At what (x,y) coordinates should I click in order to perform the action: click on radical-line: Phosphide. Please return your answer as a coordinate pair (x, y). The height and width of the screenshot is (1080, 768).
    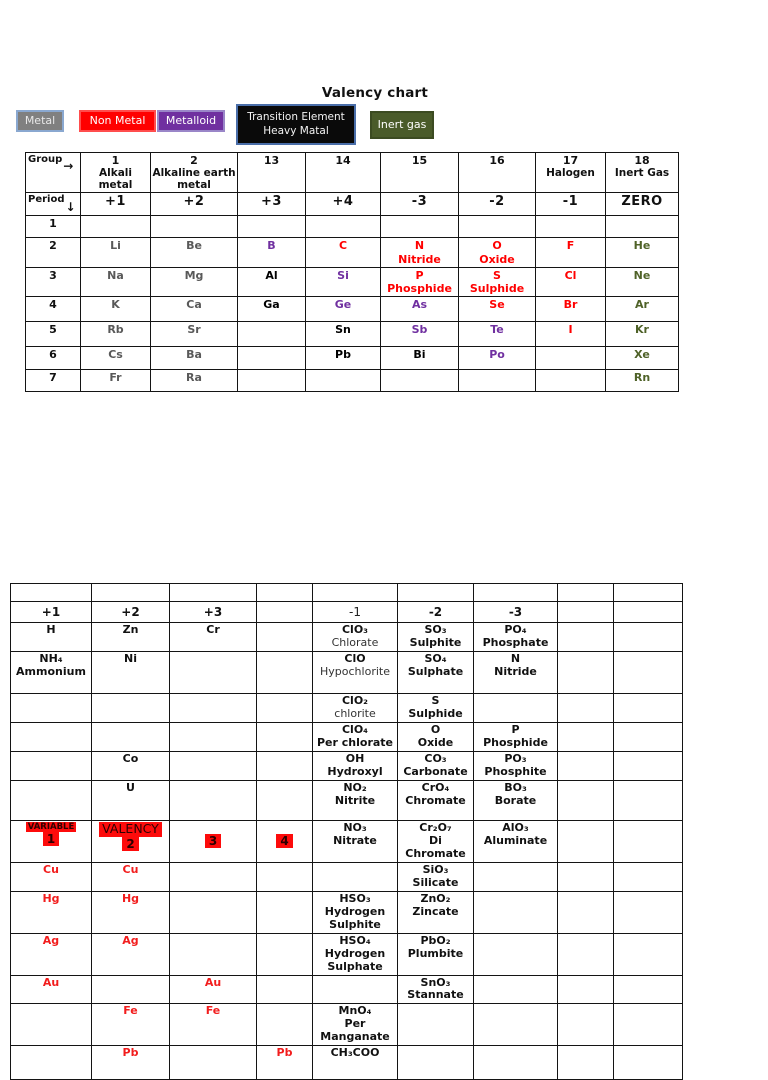
    Looking at the image, I should click on (515, 742).